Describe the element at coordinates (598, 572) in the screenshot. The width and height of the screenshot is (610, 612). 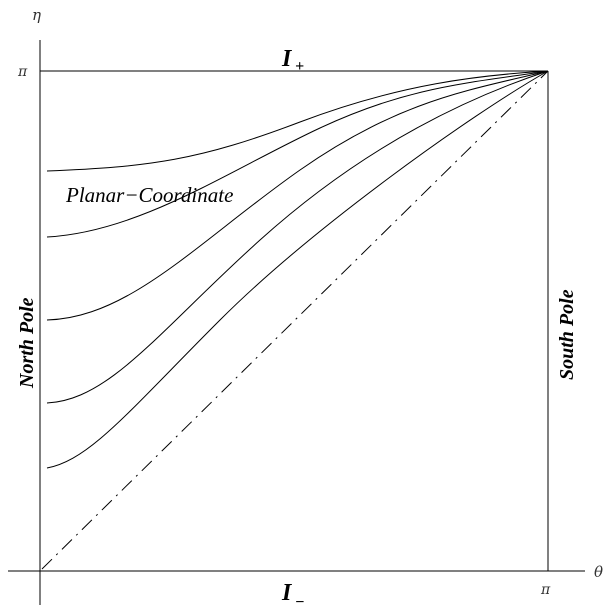
I see `x-axis-label: θ` at that location.